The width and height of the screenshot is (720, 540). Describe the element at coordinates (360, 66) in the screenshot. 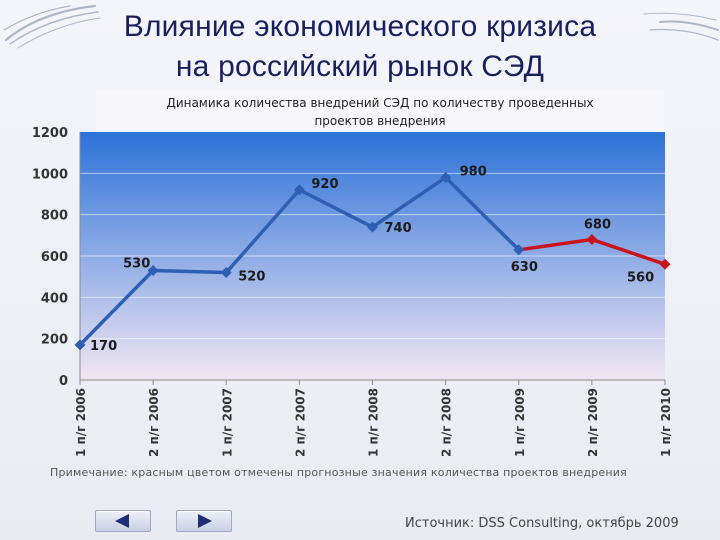

I see `slide-title-line2: на российский рынок СЭД` at that location.